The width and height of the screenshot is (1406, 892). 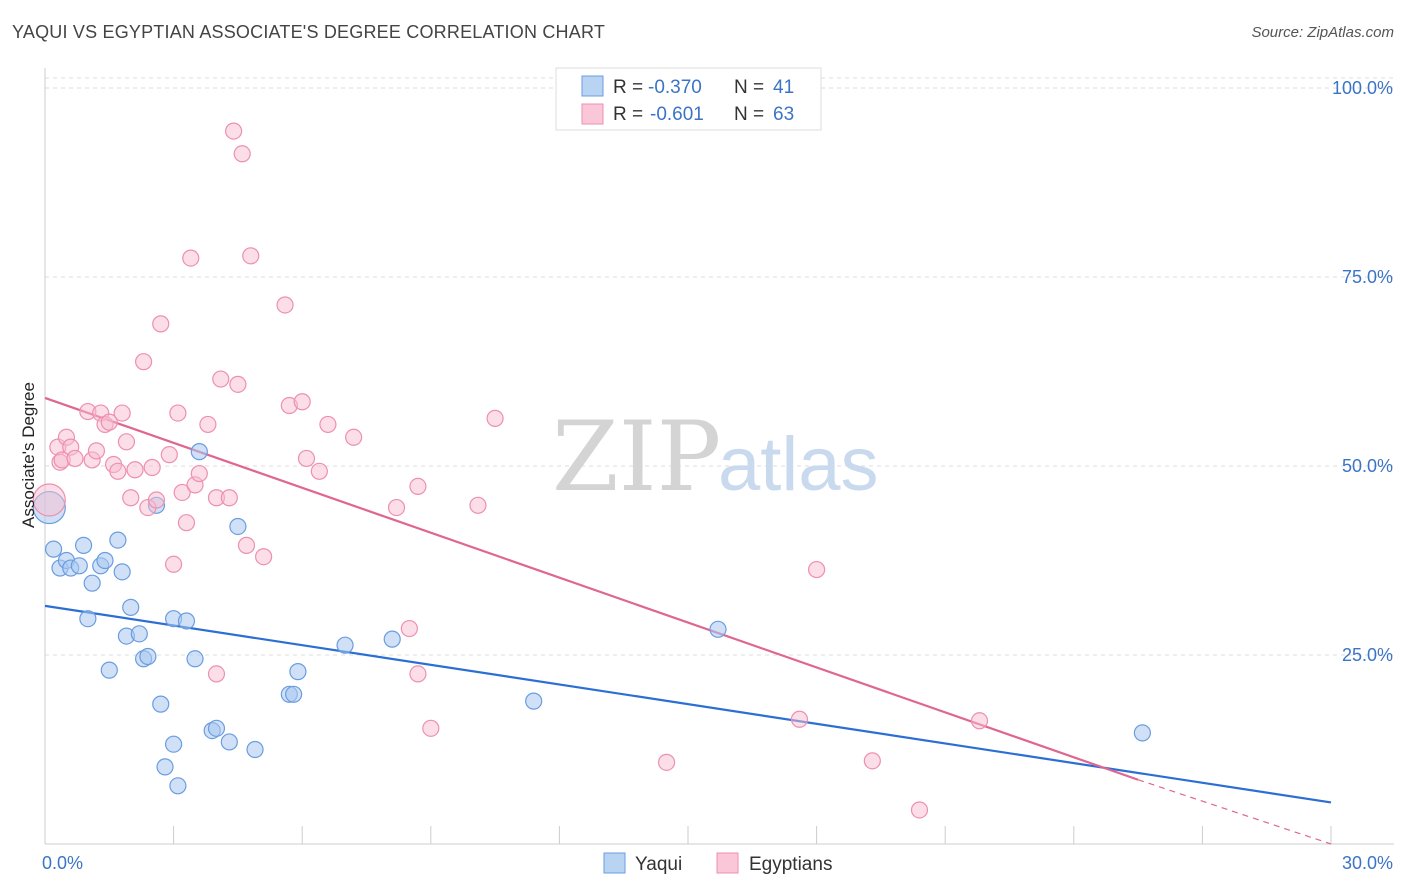 I want to click on watermark-atlas: atlas, so click(x=798, y=464).